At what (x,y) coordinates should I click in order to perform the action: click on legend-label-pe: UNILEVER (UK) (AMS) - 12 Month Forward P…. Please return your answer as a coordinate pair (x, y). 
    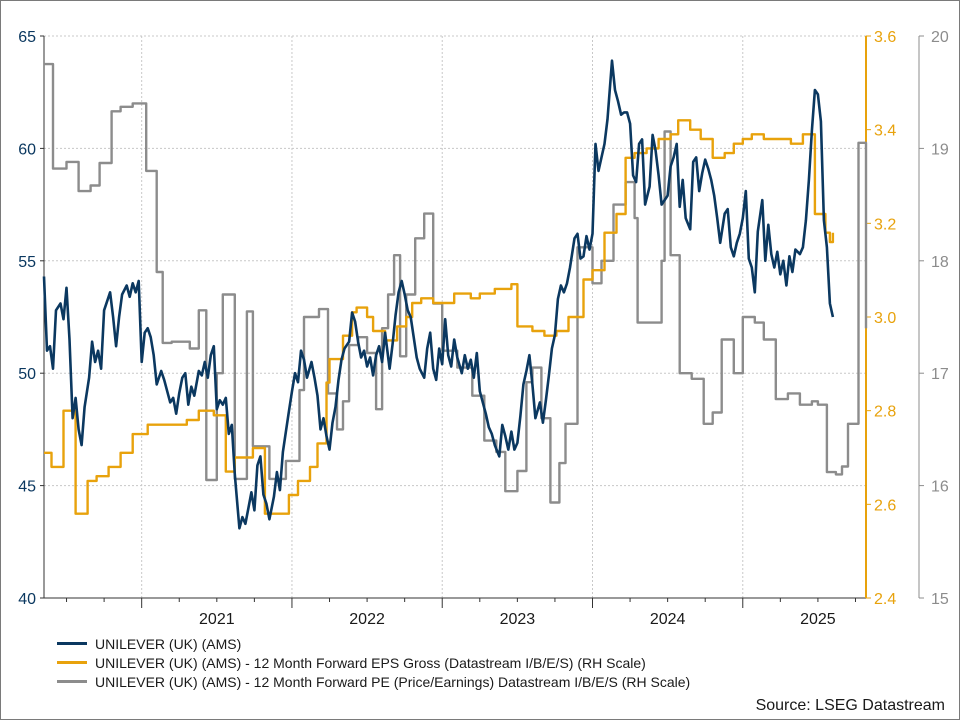
    Looking at the image, I should click on (393, 681).